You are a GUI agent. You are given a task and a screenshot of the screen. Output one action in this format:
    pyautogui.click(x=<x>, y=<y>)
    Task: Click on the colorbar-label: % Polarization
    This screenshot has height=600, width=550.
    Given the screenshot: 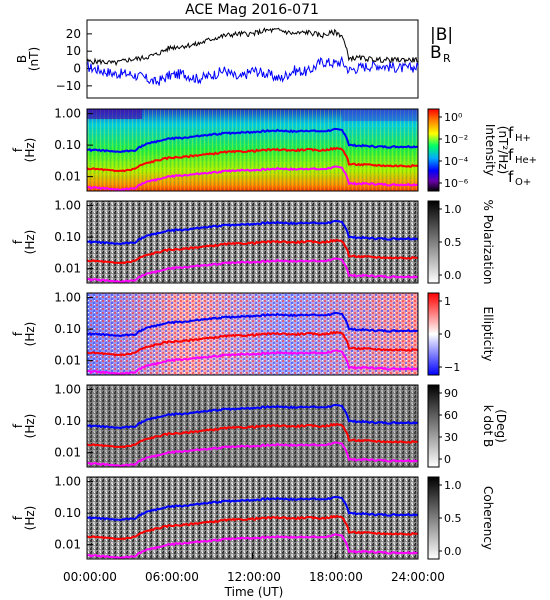 What is the action you would take?
    pyautogui.click(x=488, y=242)
    